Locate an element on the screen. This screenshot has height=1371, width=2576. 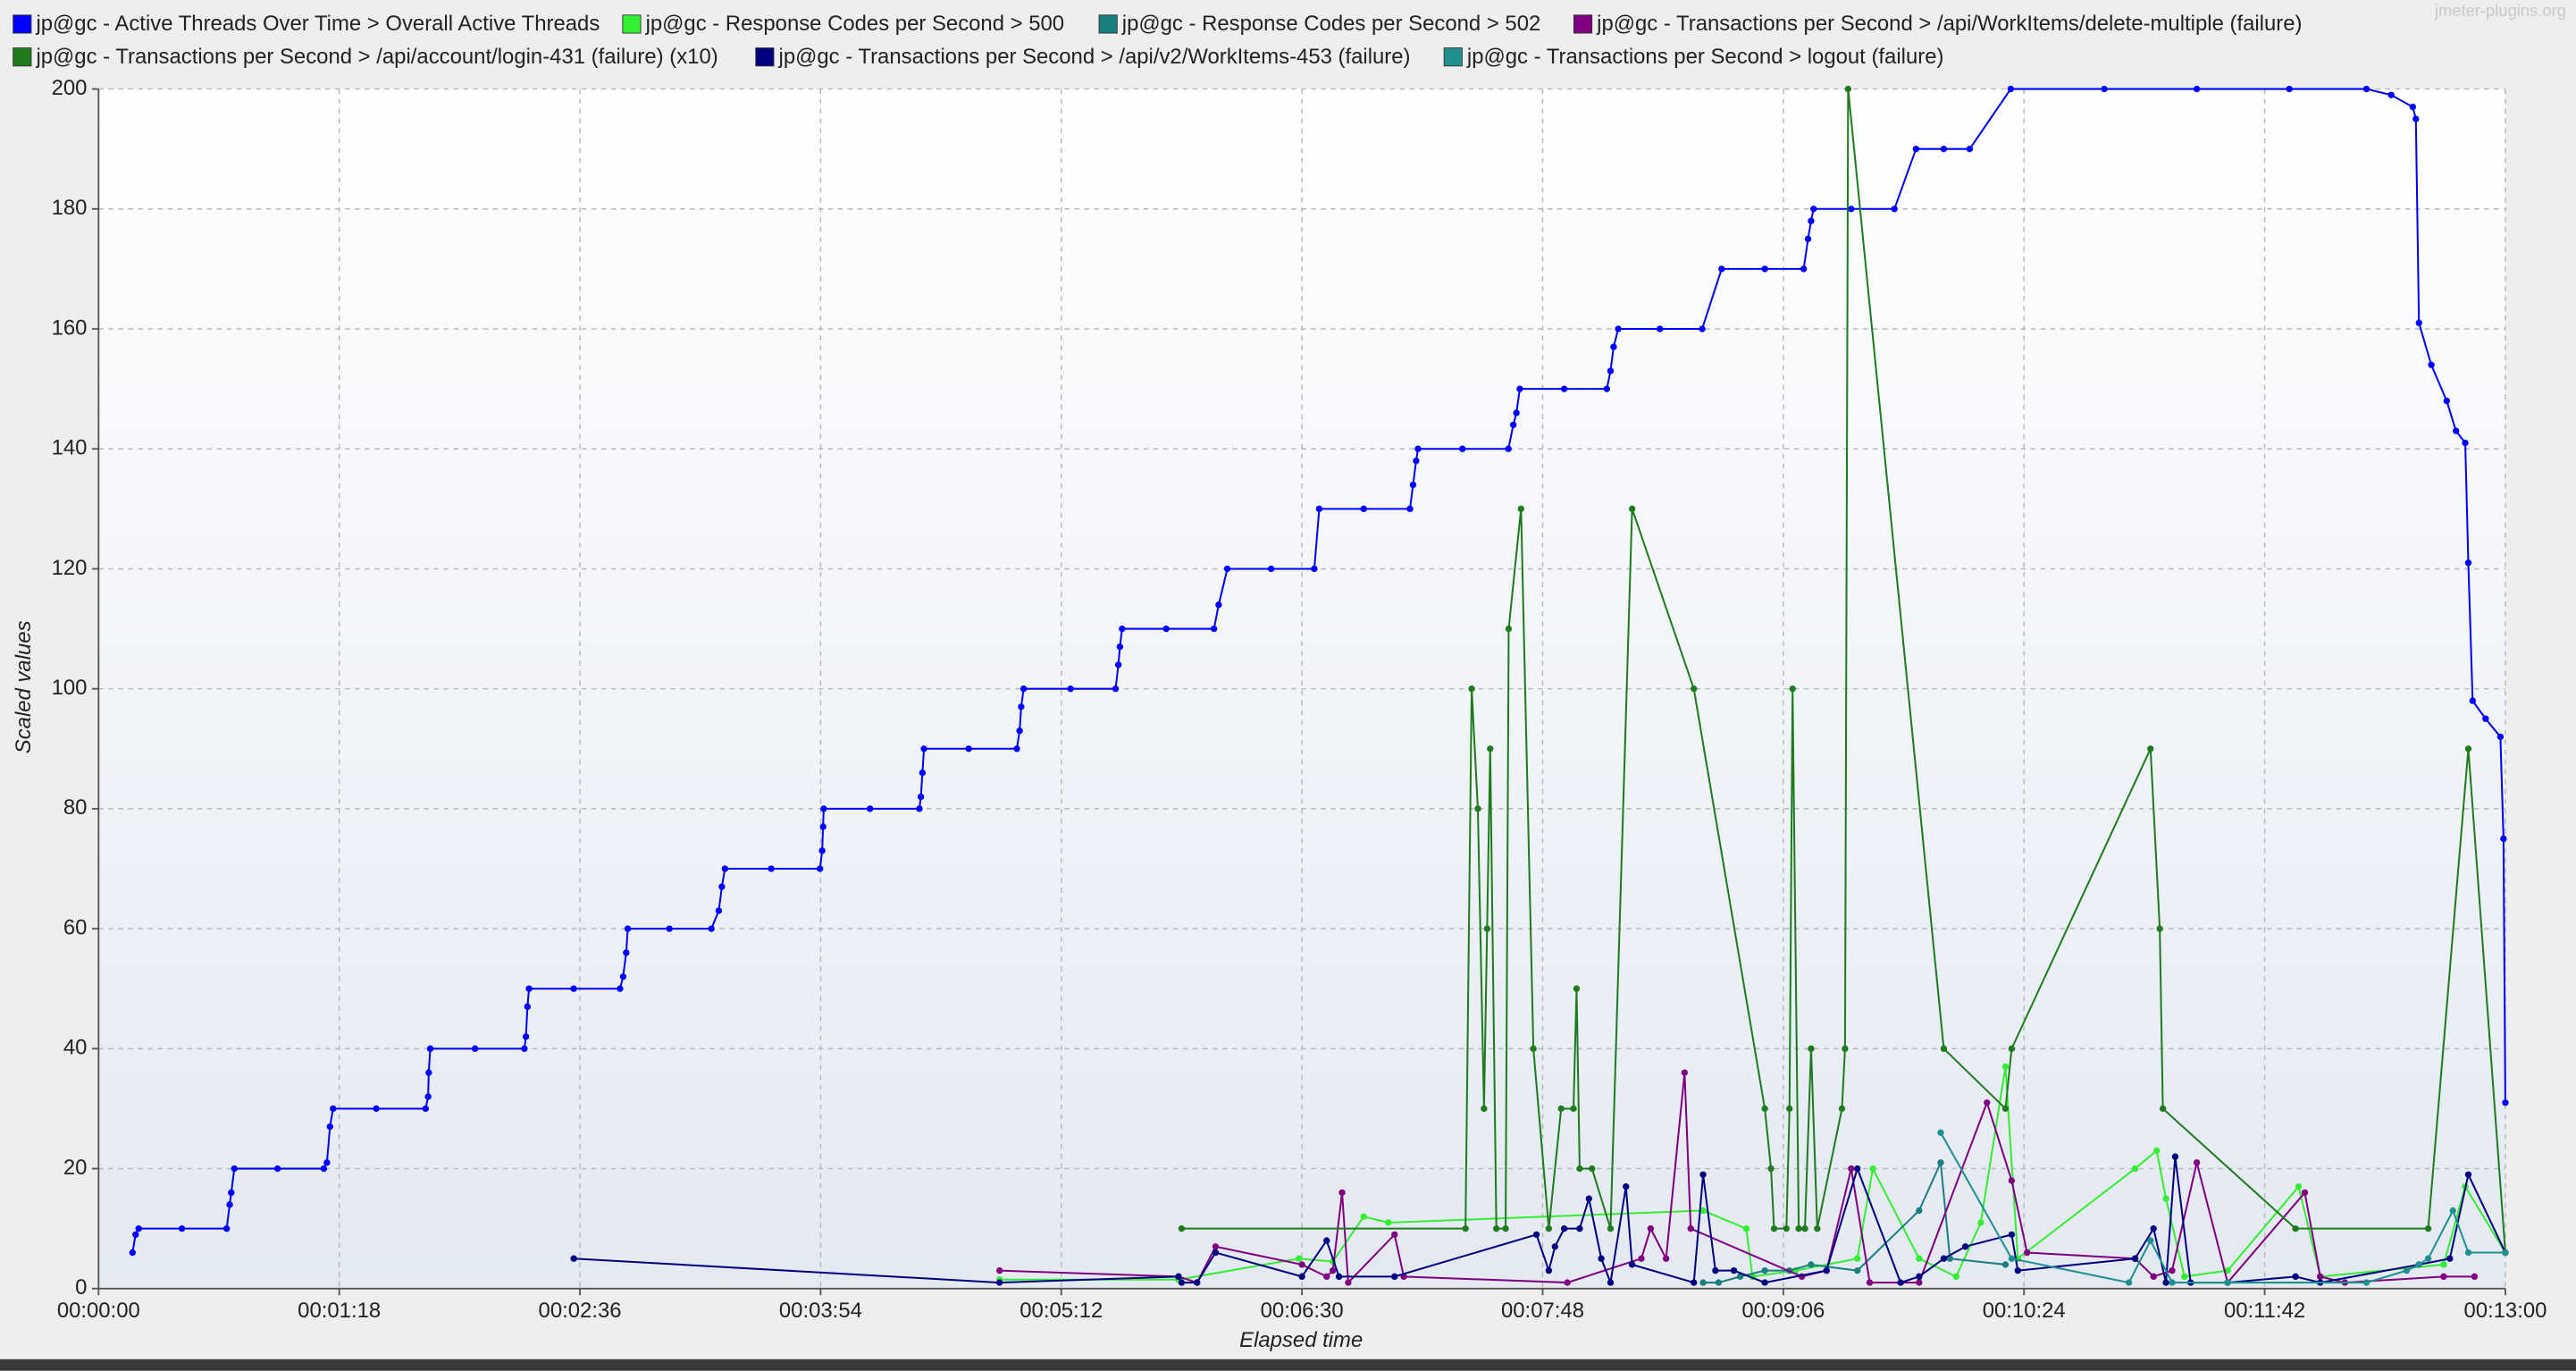
watermark: jmeter-plugins.org is located at coordinates (2500, 10).